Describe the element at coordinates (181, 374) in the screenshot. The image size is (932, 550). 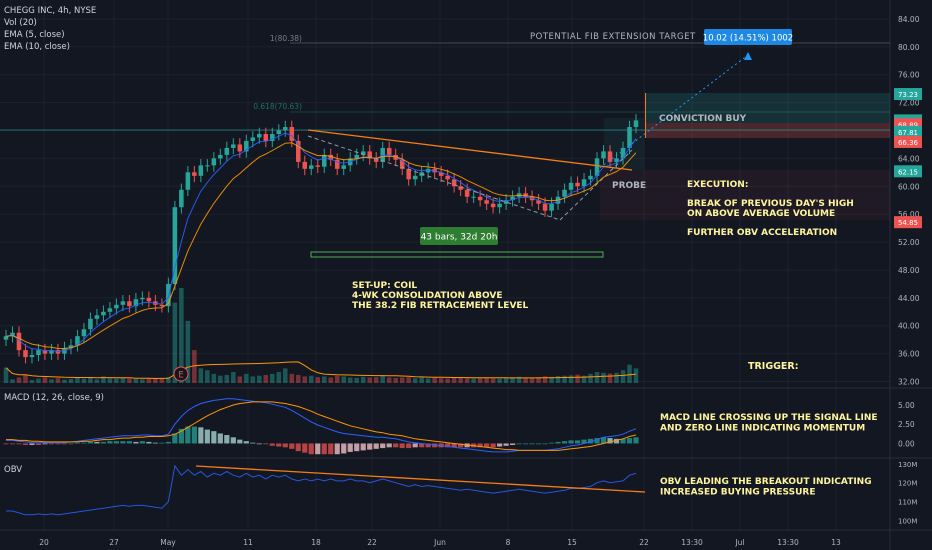
I see `earnings-marker` at that location.